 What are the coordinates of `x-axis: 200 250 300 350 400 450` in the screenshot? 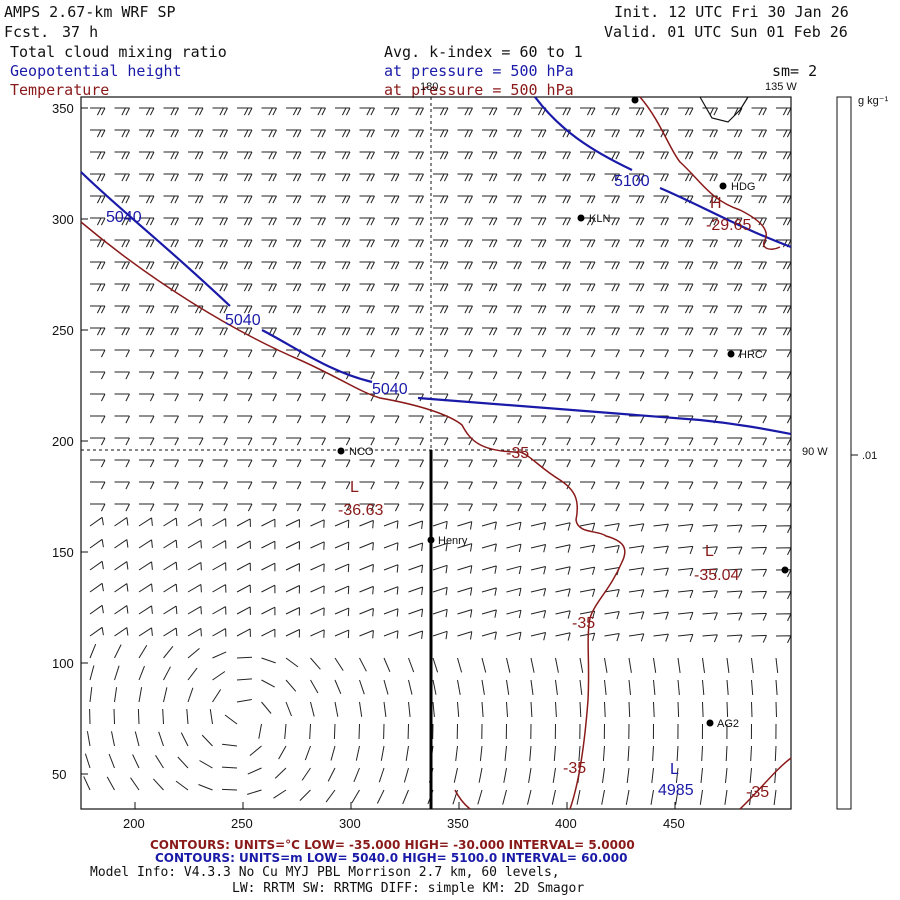 It's located at (404, 816).